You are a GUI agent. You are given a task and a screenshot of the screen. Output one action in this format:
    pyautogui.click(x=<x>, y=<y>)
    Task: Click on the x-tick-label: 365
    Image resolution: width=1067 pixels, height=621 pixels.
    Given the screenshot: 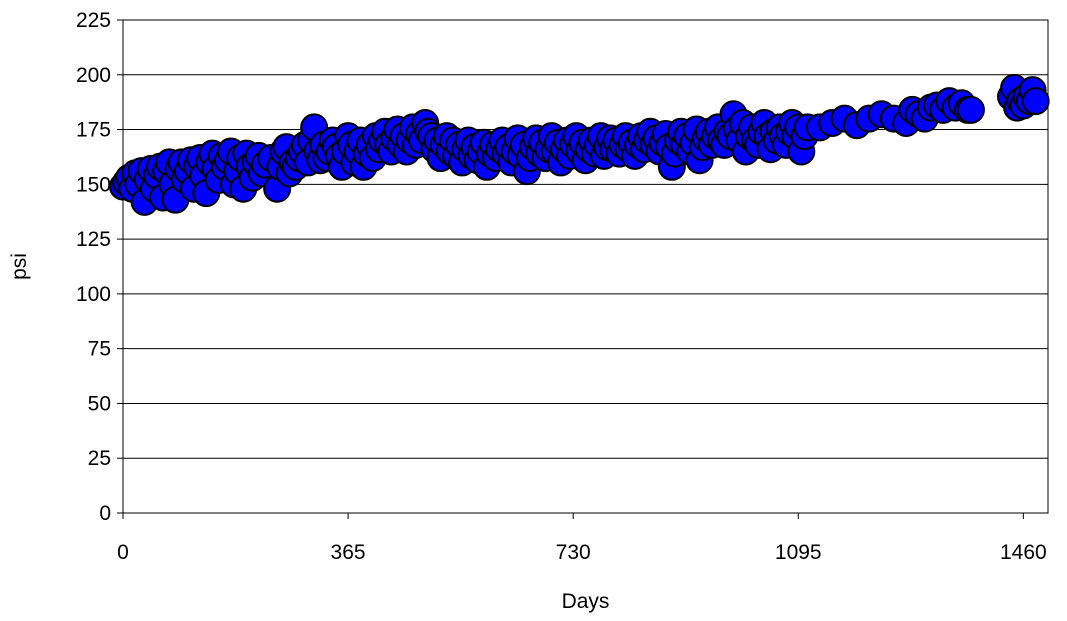 What is the action you would take?
    pyautogui.click(x=348, y=552)
    